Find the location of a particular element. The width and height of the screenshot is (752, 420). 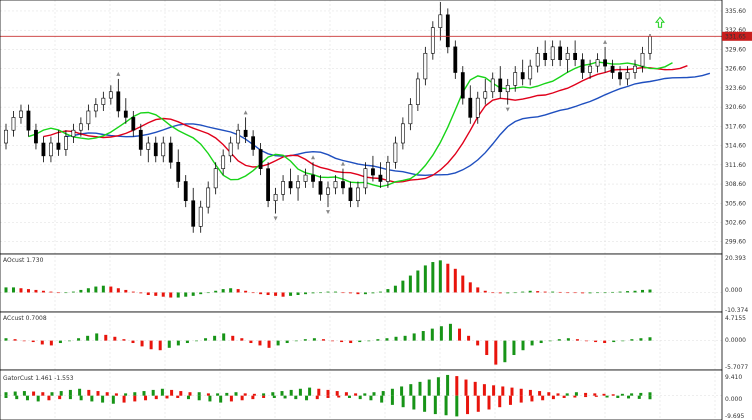

price-tick-label: 332.60 is located at coordinates (735, 30).